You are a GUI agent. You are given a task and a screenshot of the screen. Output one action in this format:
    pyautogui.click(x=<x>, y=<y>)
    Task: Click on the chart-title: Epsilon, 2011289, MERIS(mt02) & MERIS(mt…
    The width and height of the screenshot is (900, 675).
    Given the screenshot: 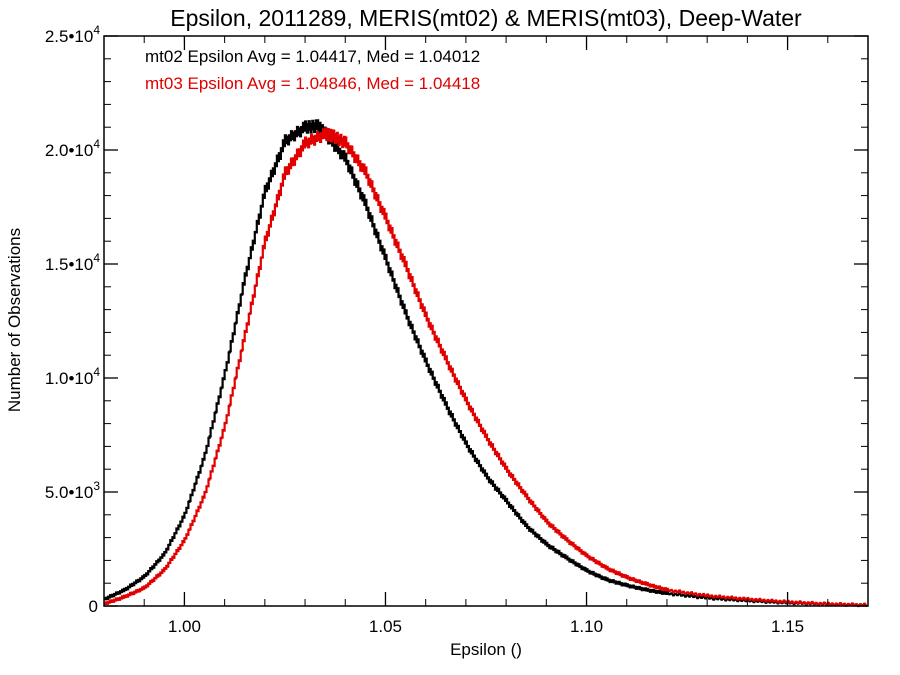 What is the action you would take?
    pyautogui.click(x=486, y=18)
    